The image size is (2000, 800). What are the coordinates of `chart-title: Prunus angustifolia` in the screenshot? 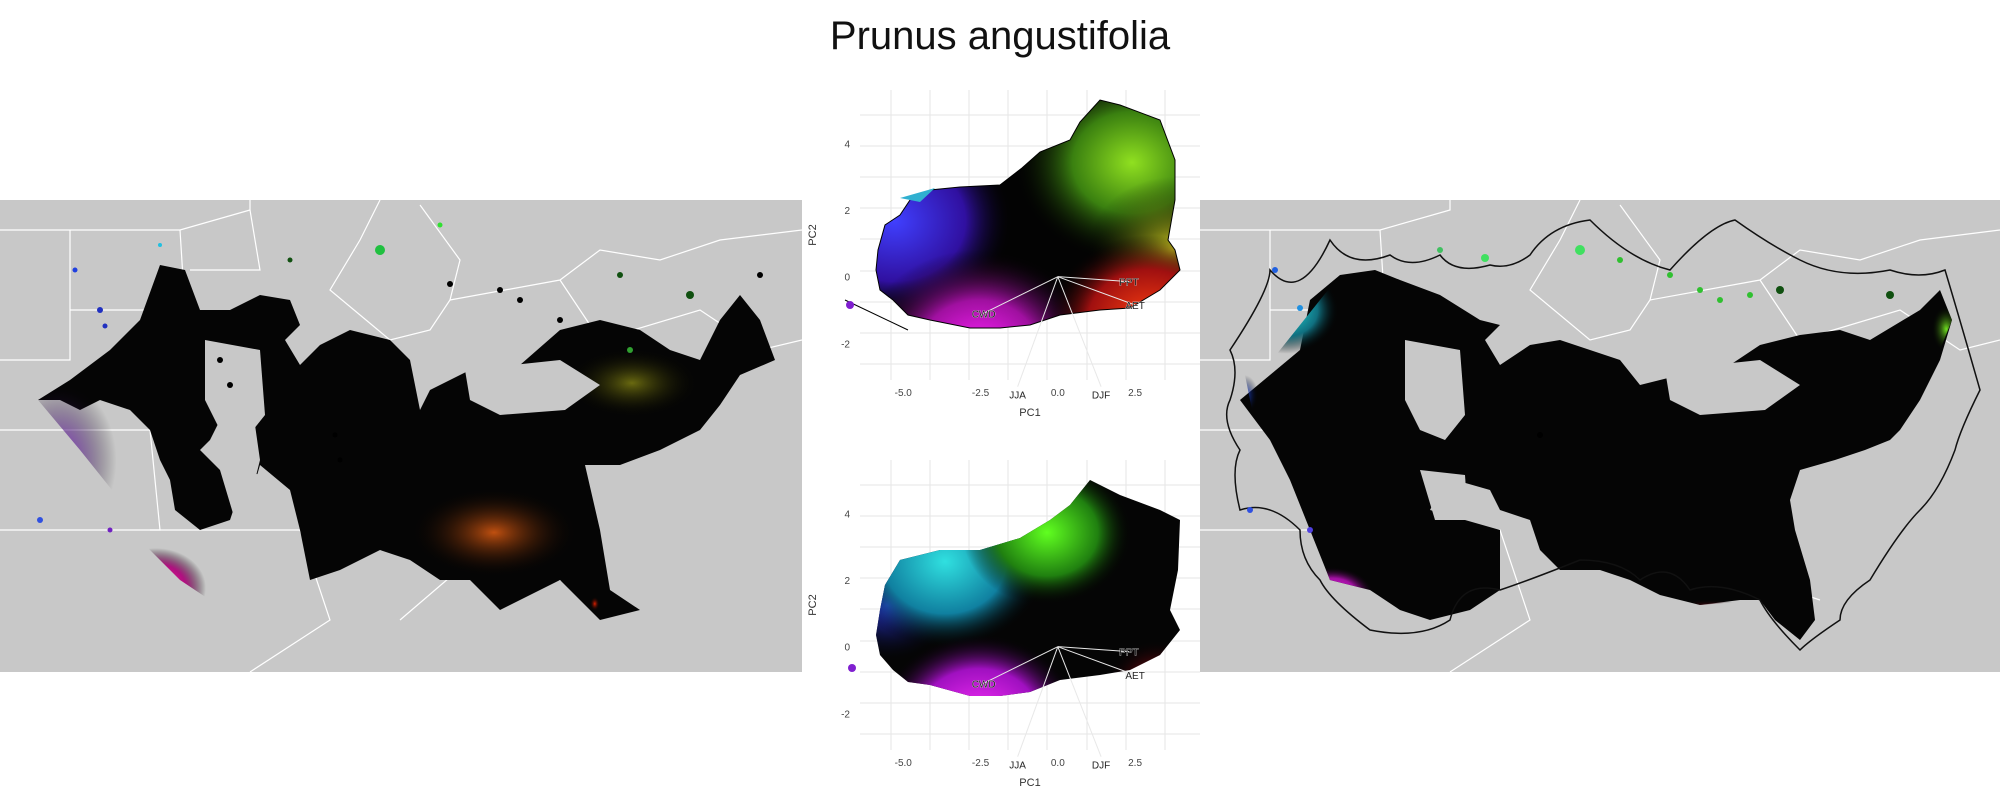 It's located at (1000, 36).